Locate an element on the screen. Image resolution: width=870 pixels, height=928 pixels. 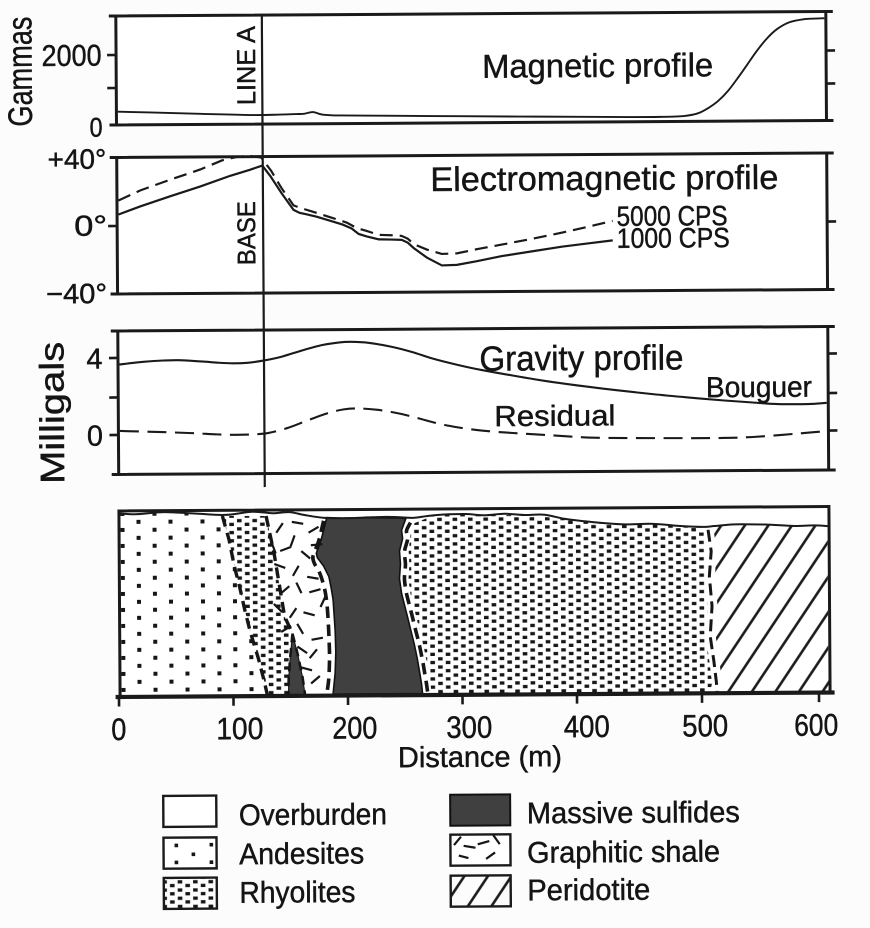
svg-text: Rhyolites is located at coordinates (297, 893).